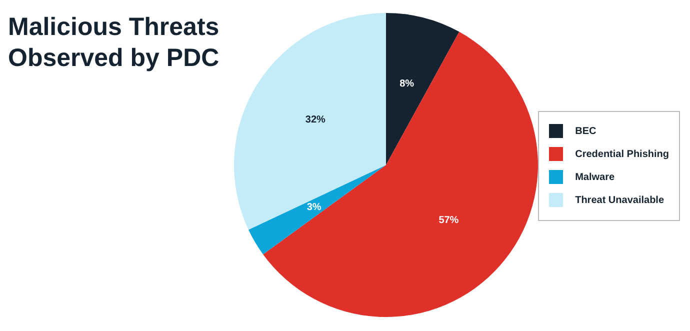 This screenshot has height=331, width=690. What do you see at coordinates (114, 43) in the screenshot?
I see `text: Malicious Threats Observed by PDC` at bounding box center [114, 43].